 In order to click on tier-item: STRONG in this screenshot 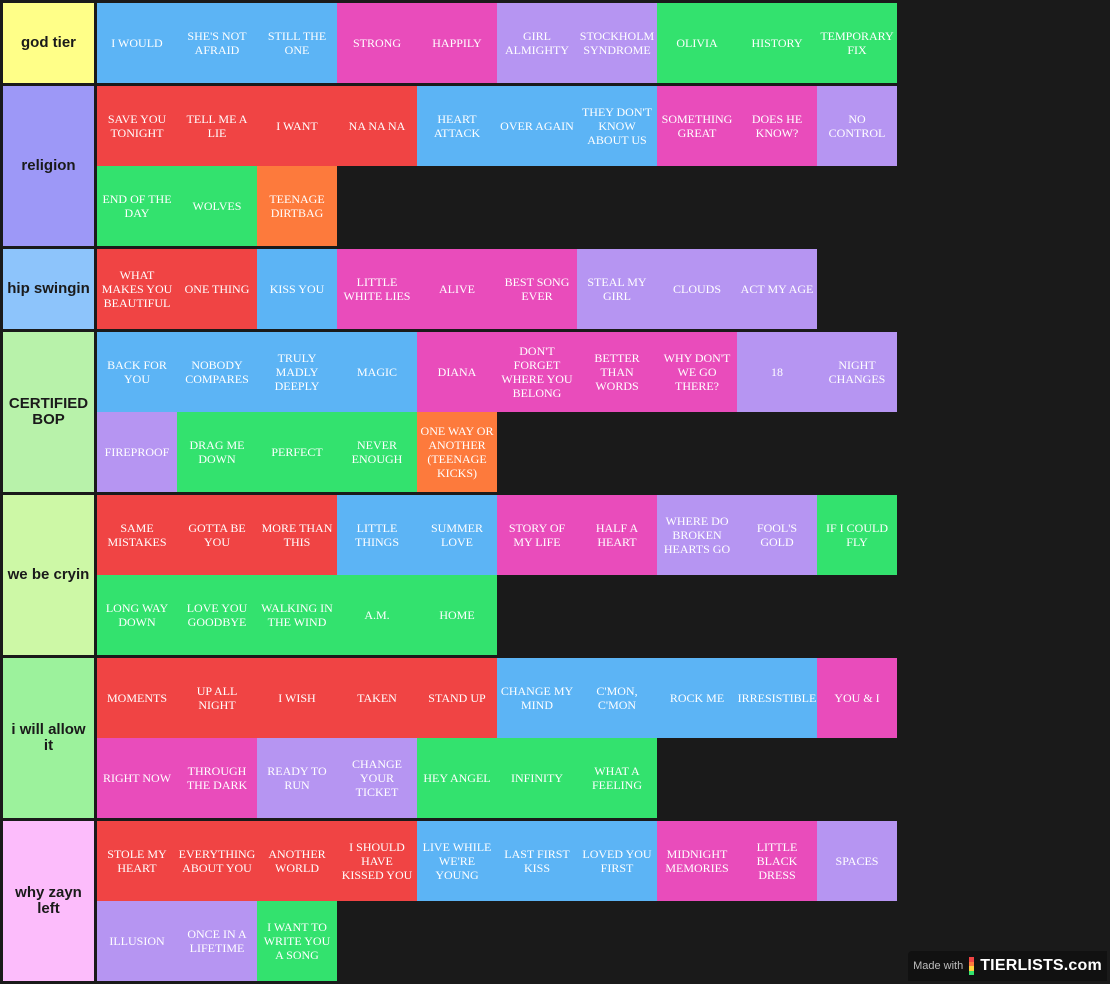, I will do `click(377, 43)`.